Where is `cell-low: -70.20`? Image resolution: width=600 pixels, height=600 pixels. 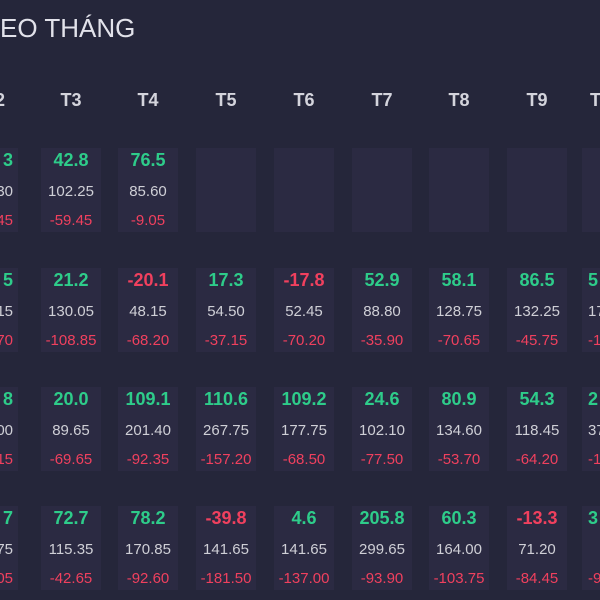
cell-low: -70.20 is located at coordinates (304, 340).